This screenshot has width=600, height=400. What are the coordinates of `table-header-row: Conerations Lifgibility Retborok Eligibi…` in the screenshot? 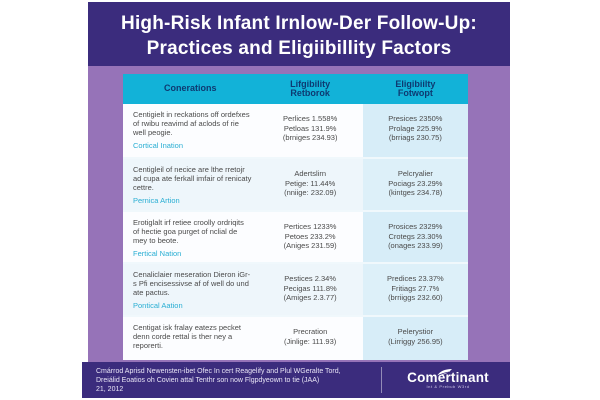 It's located at (295, 89).